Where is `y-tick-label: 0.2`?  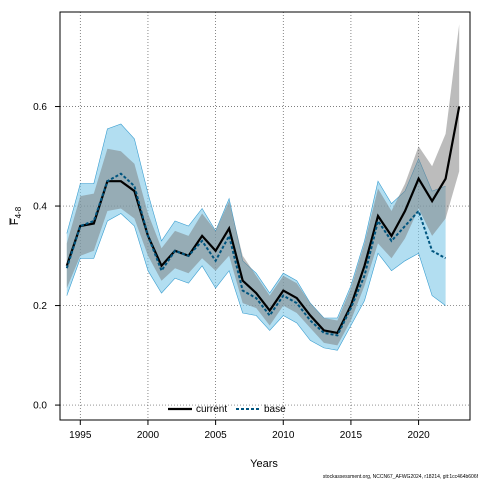 y-tick-label: 0.2 is located at coordinates (40, 306).